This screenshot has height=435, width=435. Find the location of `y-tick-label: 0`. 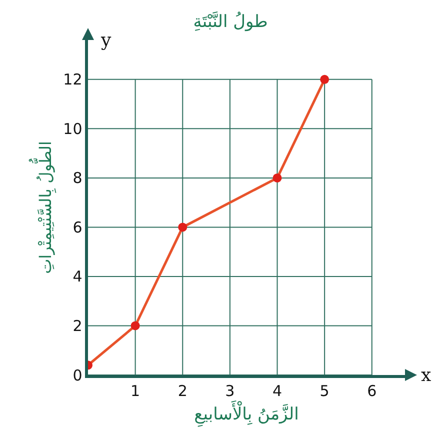

y-tick-label: 0 is located at coordinates (77, 375).